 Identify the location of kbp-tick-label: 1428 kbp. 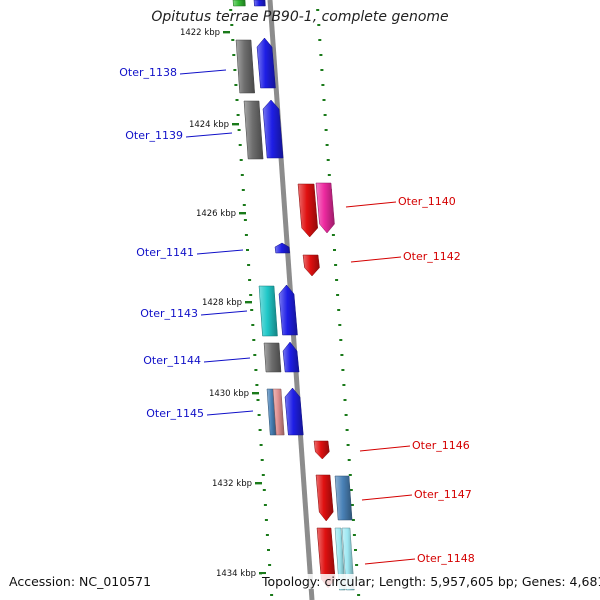
(222, 303).